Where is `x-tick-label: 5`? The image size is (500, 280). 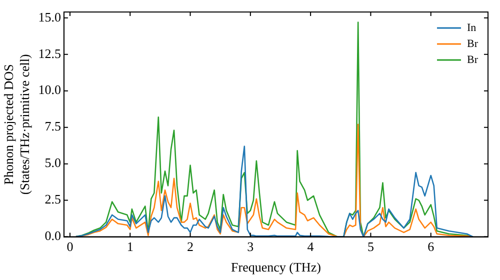 x-tick-label: 5 is located at coordinates (370, 246).